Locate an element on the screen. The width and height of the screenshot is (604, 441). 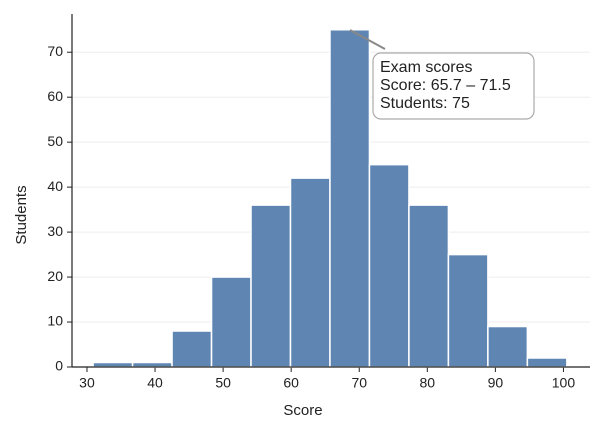
x-axis-label: Score is located at coordinates (302, 410).